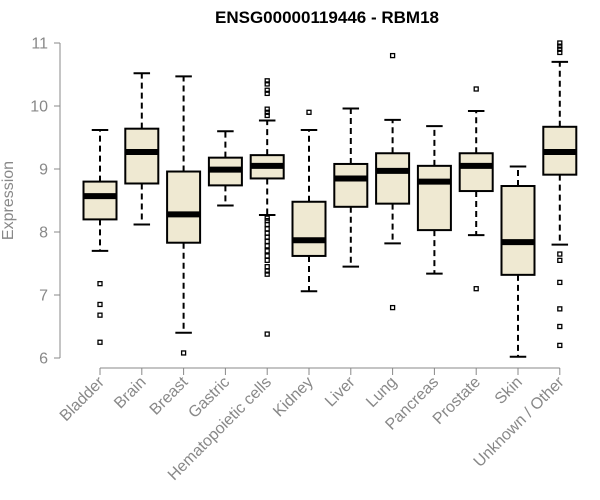 The height and width of the screenshot is (500, 600). Describe the element at coordinates (39, 44) in the screenshot. I see `y-tick-label: 11` at that location.